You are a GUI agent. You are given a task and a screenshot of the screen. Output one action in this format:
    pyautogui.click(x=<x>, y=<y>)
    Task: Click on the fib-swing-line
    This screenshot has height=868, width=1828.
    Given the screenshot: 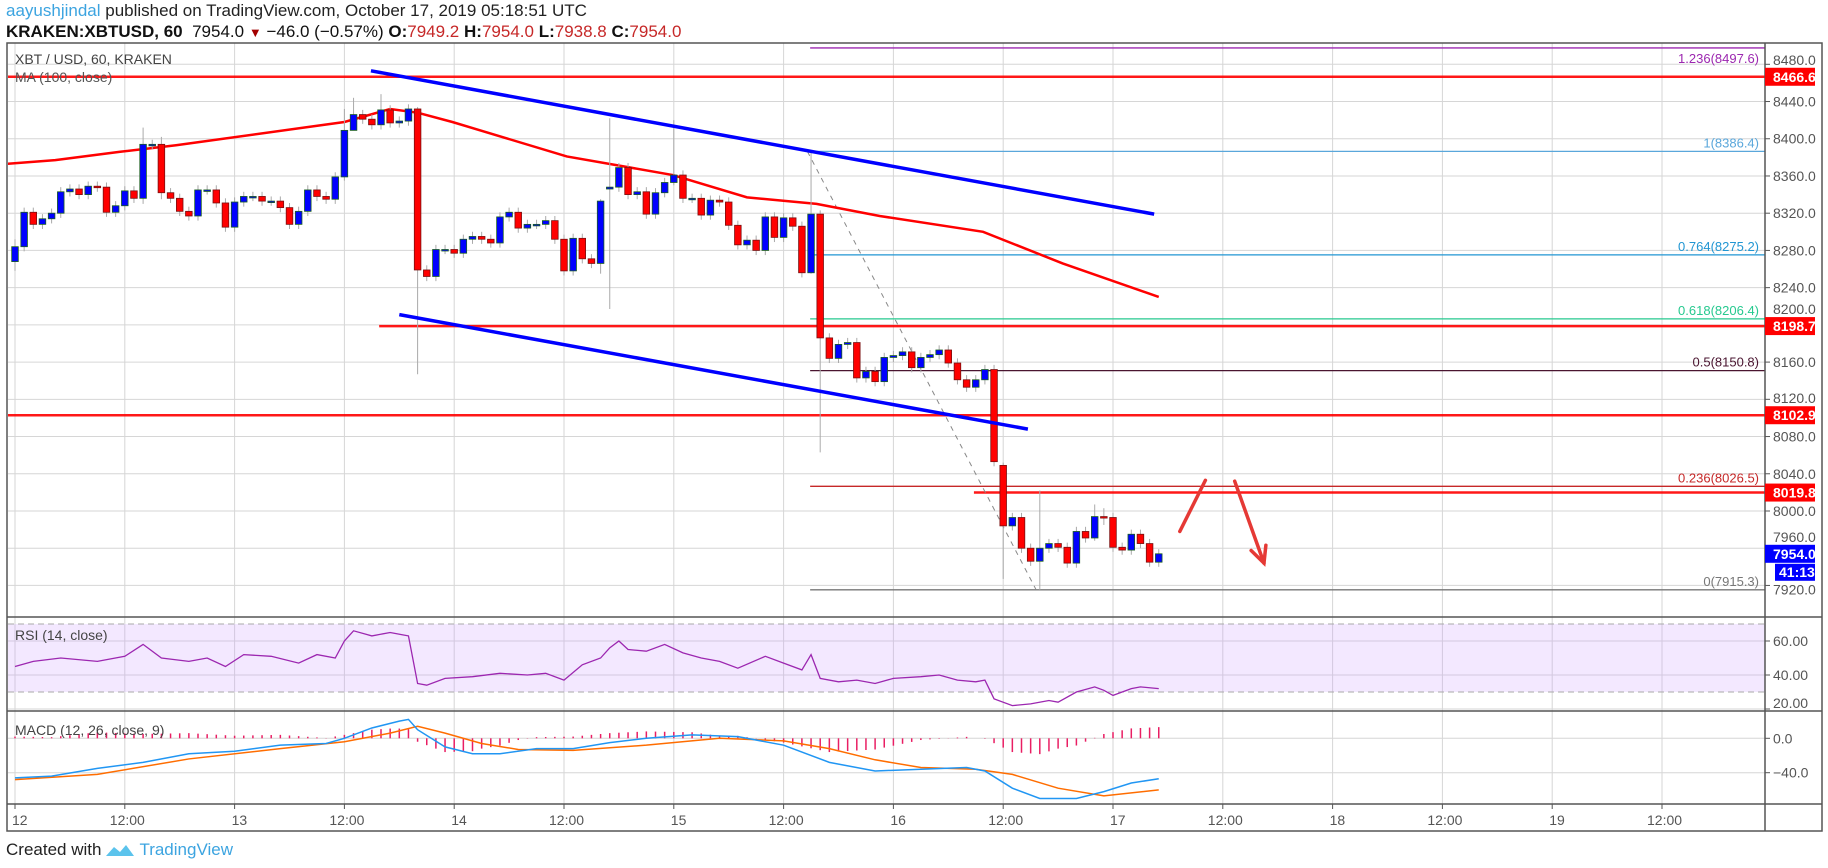 What is the action you would take?
    pyautogui.click(x=921, y=371)
    